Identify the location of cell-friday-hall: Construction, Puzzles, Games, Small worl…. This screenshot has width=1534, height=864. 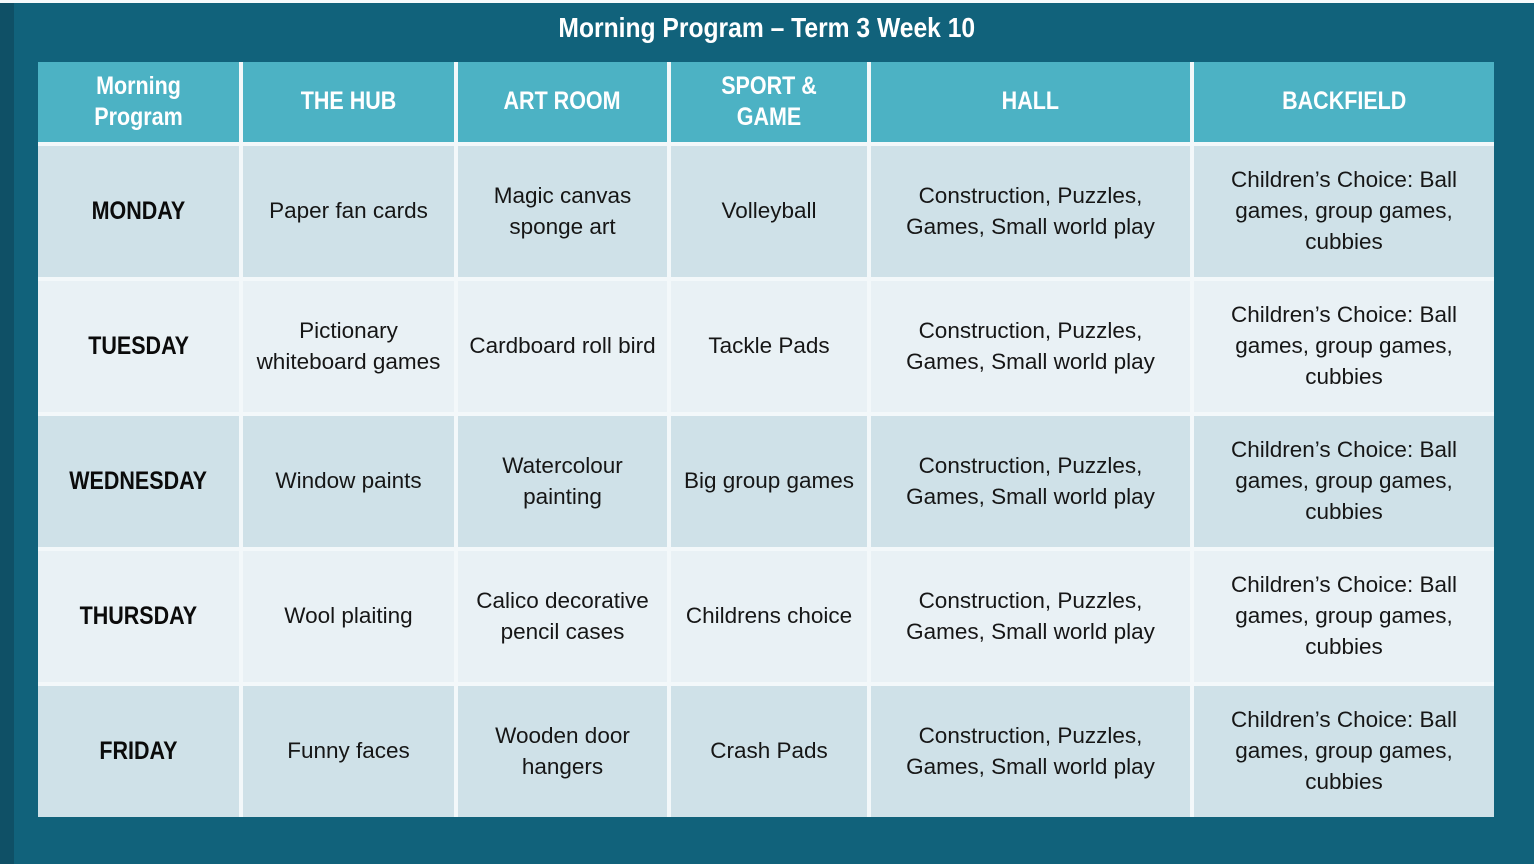
(1030, 751).